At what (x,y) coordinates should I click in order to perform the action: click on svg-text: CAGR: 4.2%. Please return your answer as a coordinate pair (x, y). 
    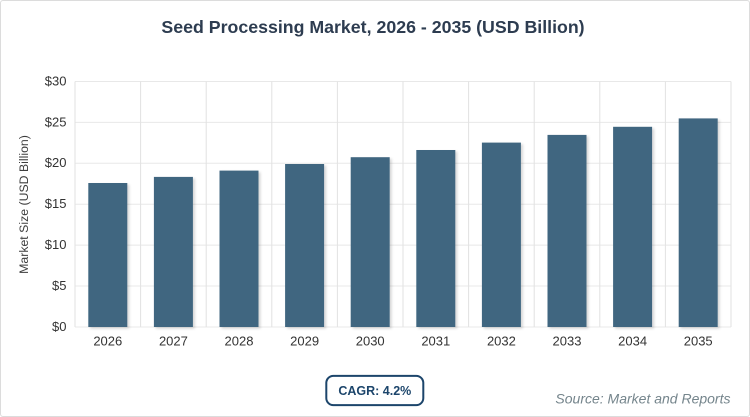
    Looking at the image, I should click on (374, 391).